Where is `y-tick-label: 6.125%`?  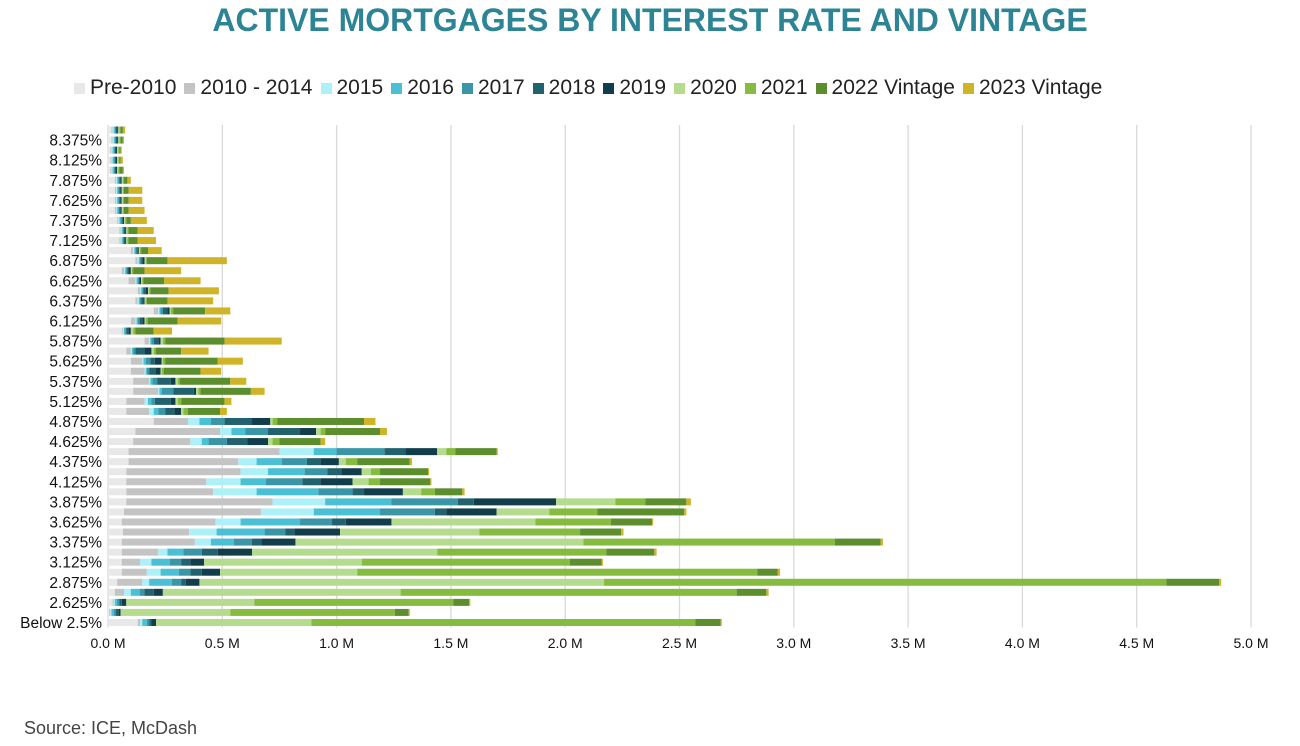 y-tick-label: 6.125% is located at coordinates (75, 321).